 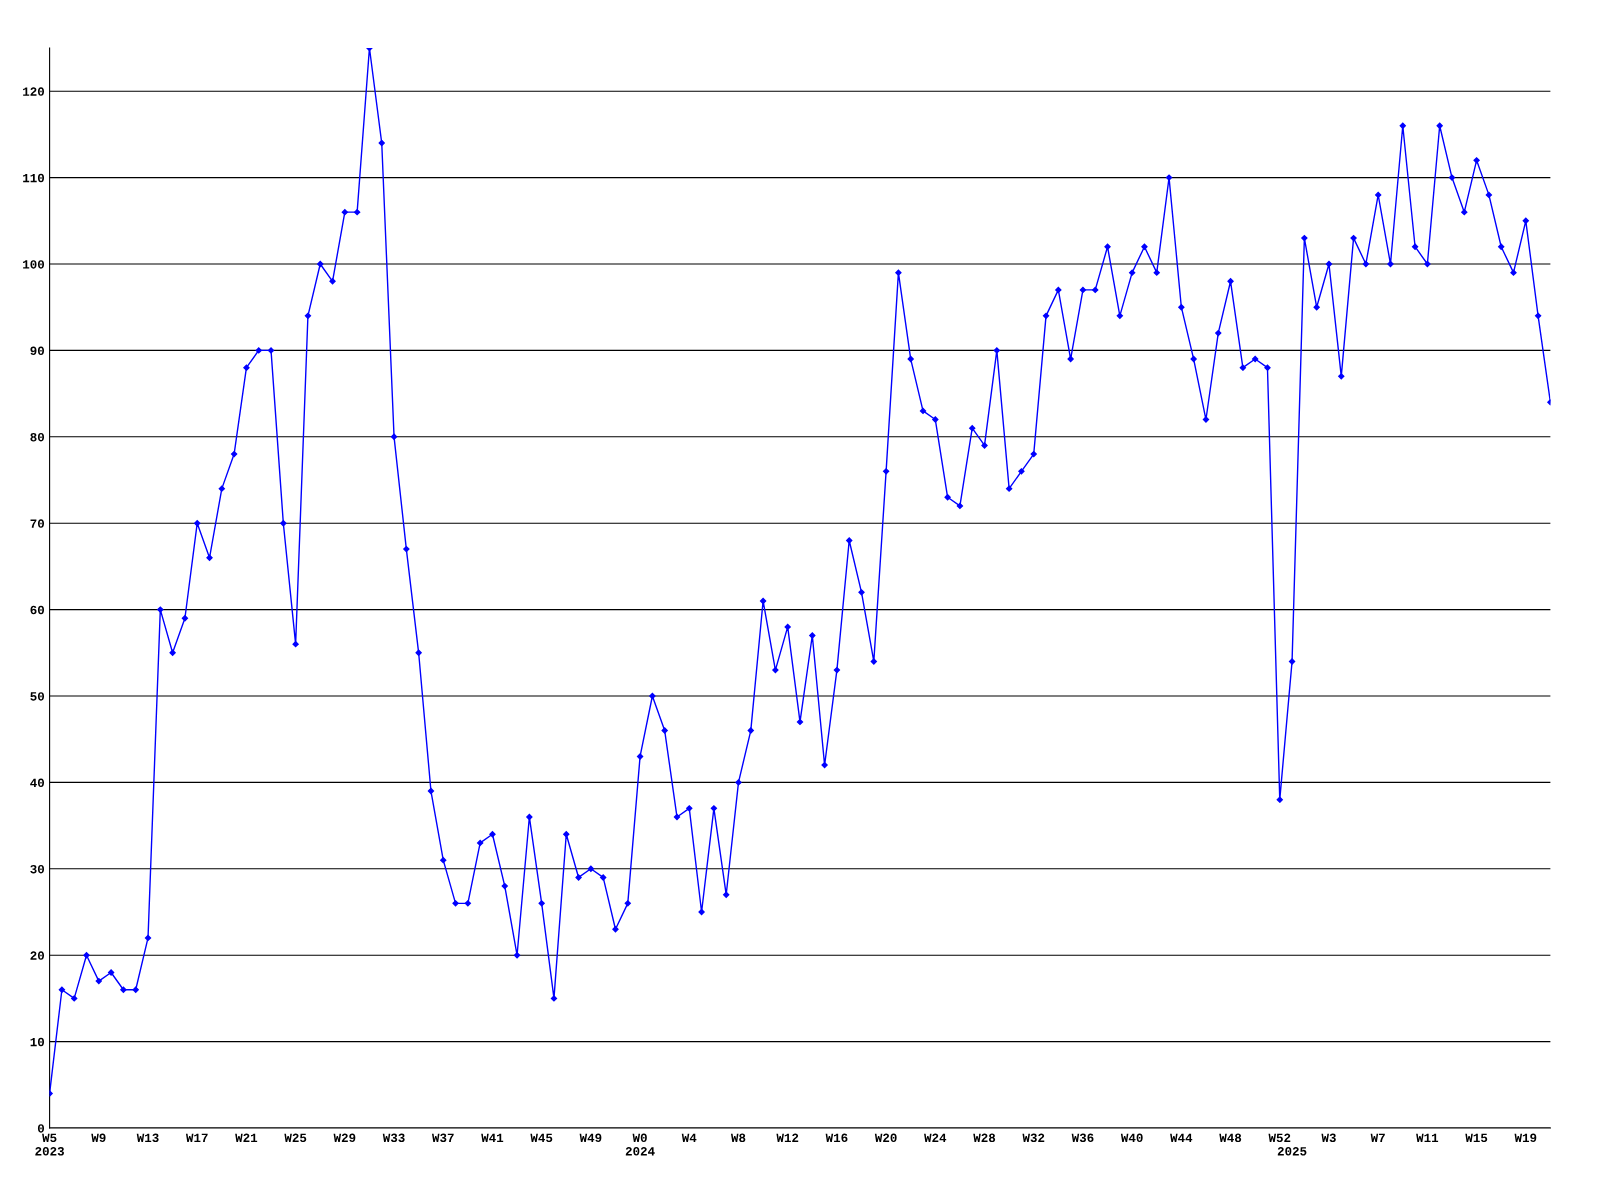 What do you see at coordinates (1181, 1137) in the screenshot?
I see `x-tick-label: W44` at bounding box center [1181, 1137].